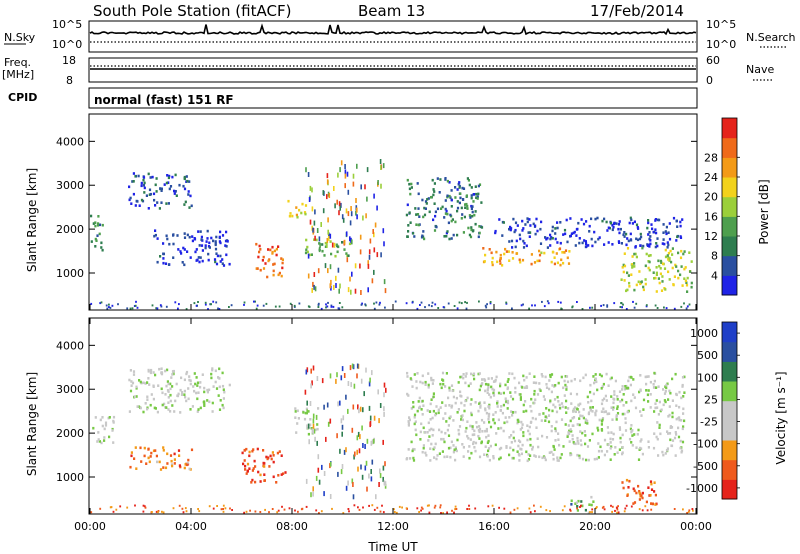  What do you see at coordinates (393, 98) in the screenshot?
I see `cpid-panel-frame` at bounding box center [393, 98].